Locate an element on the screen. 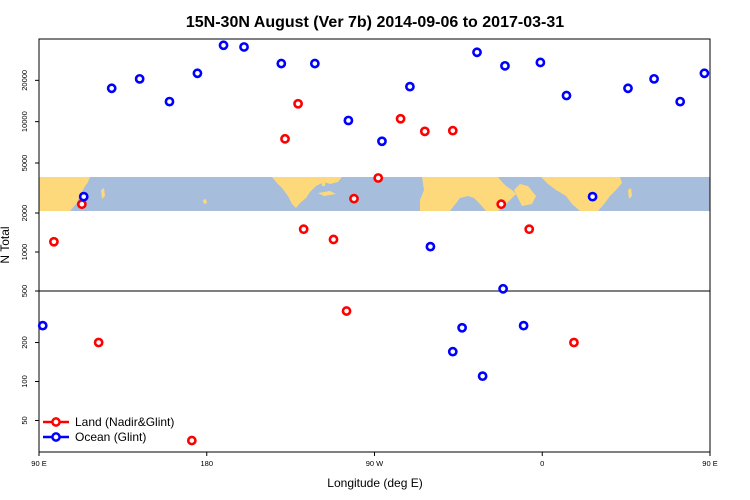 The width and height of the screenshot is (750, 500). map-land-taiwan-east is located at coordinates (630, 193).